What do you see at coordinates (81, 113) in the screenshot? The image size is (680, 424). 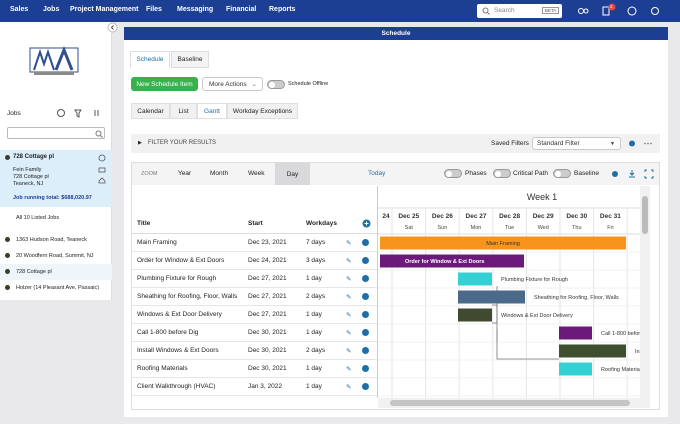 I see `jobs-tools` at bounding box center [81, 113].